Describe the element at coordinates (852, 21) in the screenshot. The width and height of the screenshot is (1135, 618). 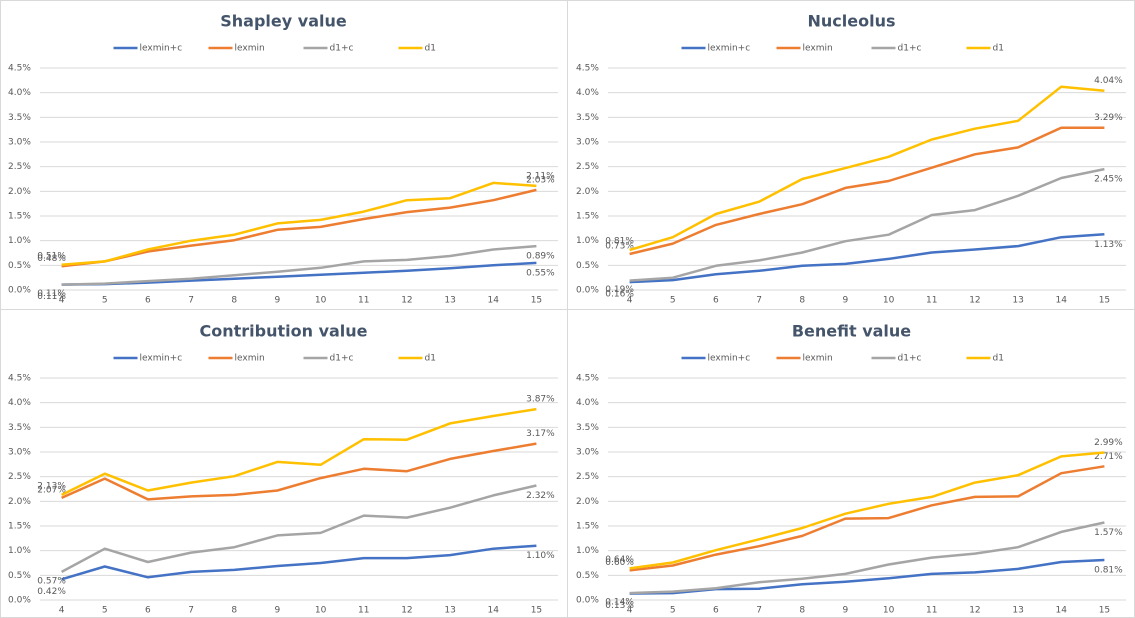
I see `chart-title: Nucleolus` at that location.